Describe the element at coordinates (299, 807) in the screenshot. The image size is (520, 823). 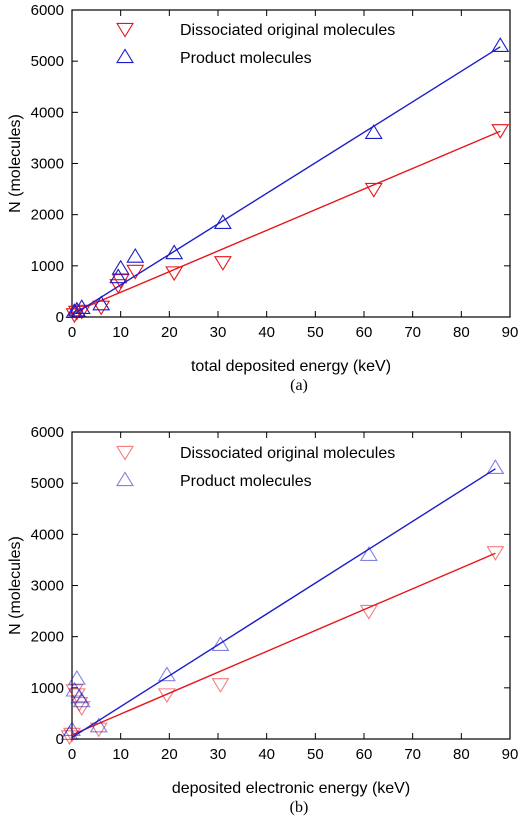
I see `panel-caption: (b)` at that location.